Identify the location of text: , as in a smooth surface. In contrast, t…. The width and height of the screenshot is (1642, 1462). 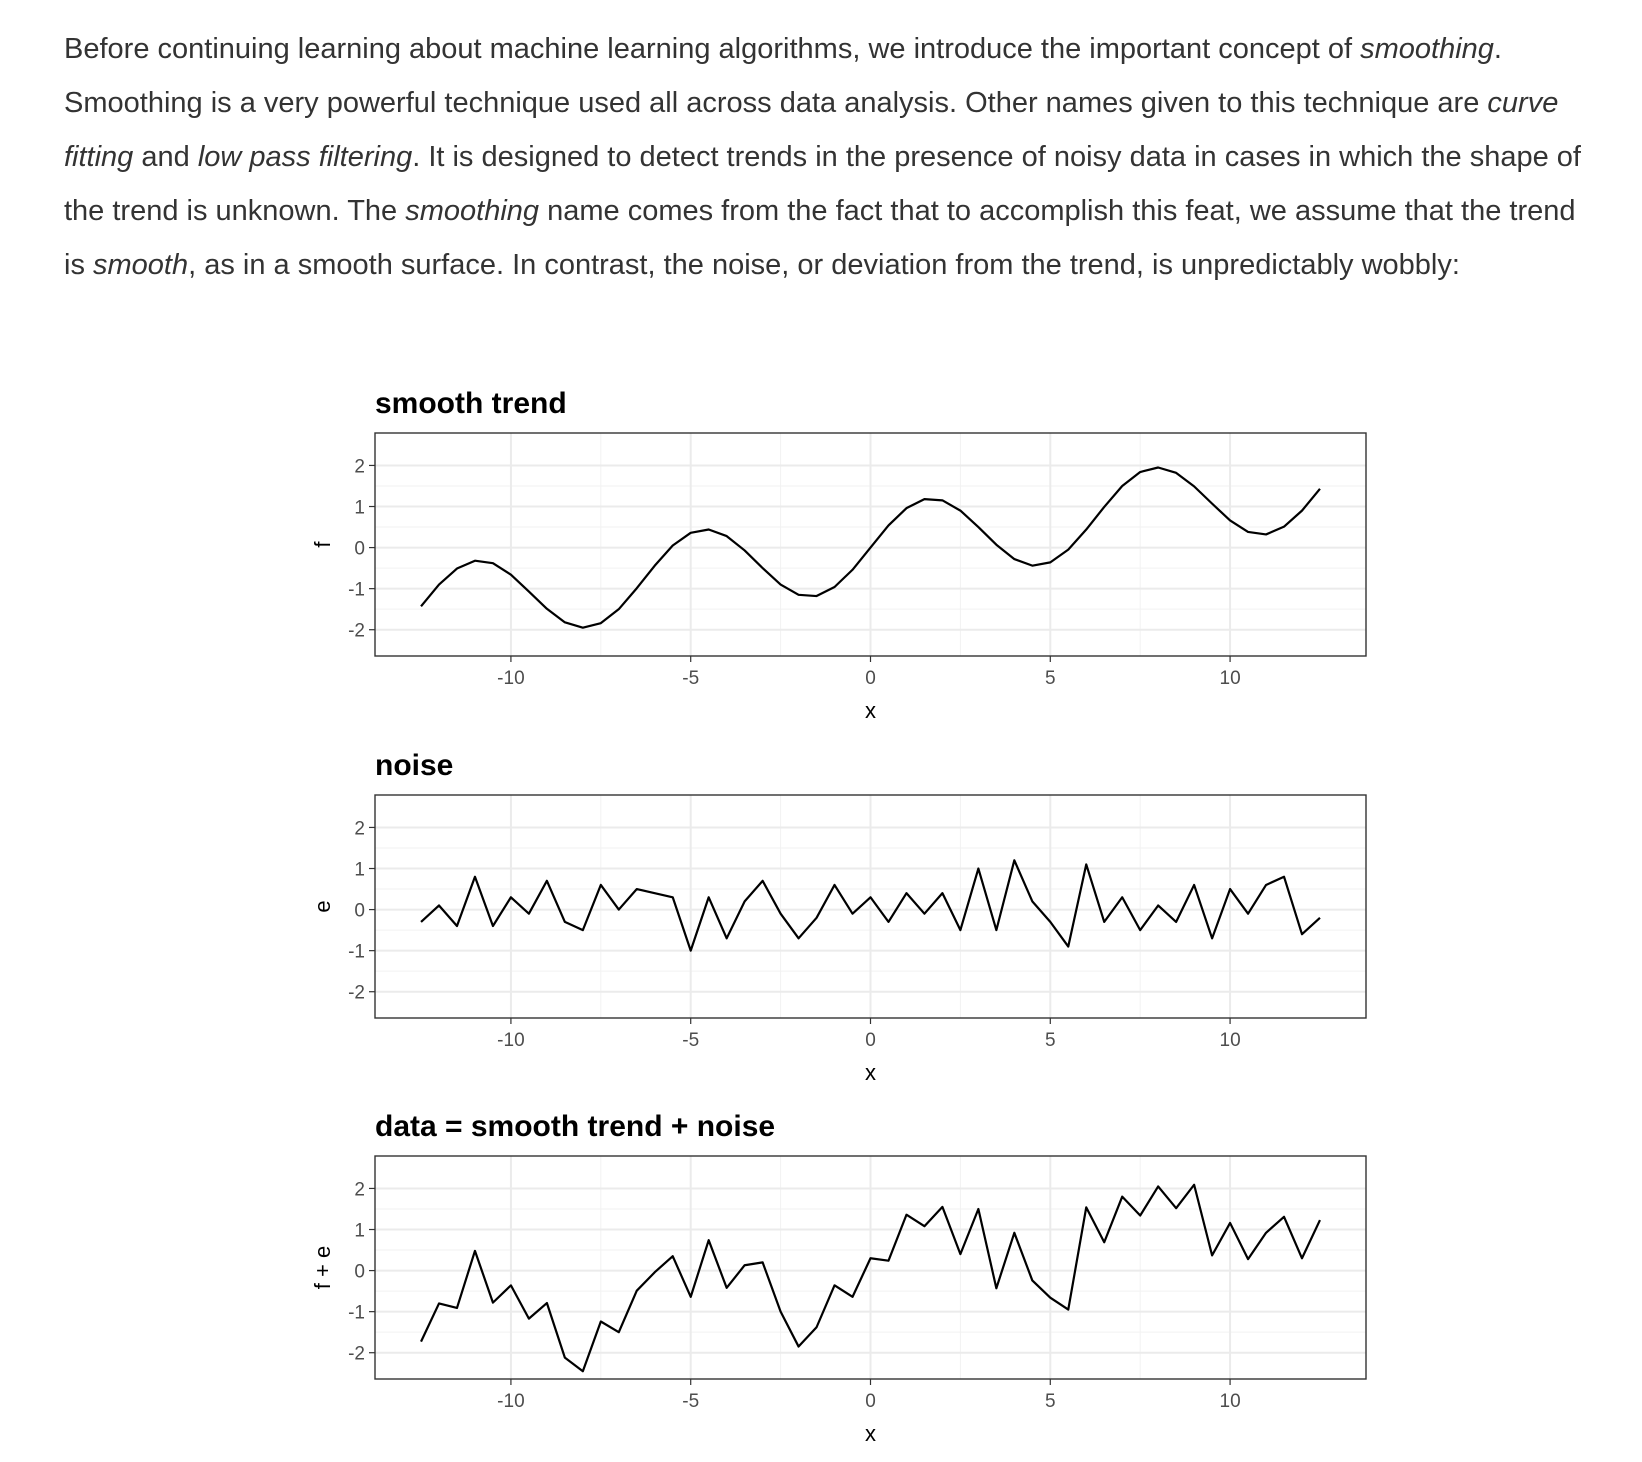
(824, 265).